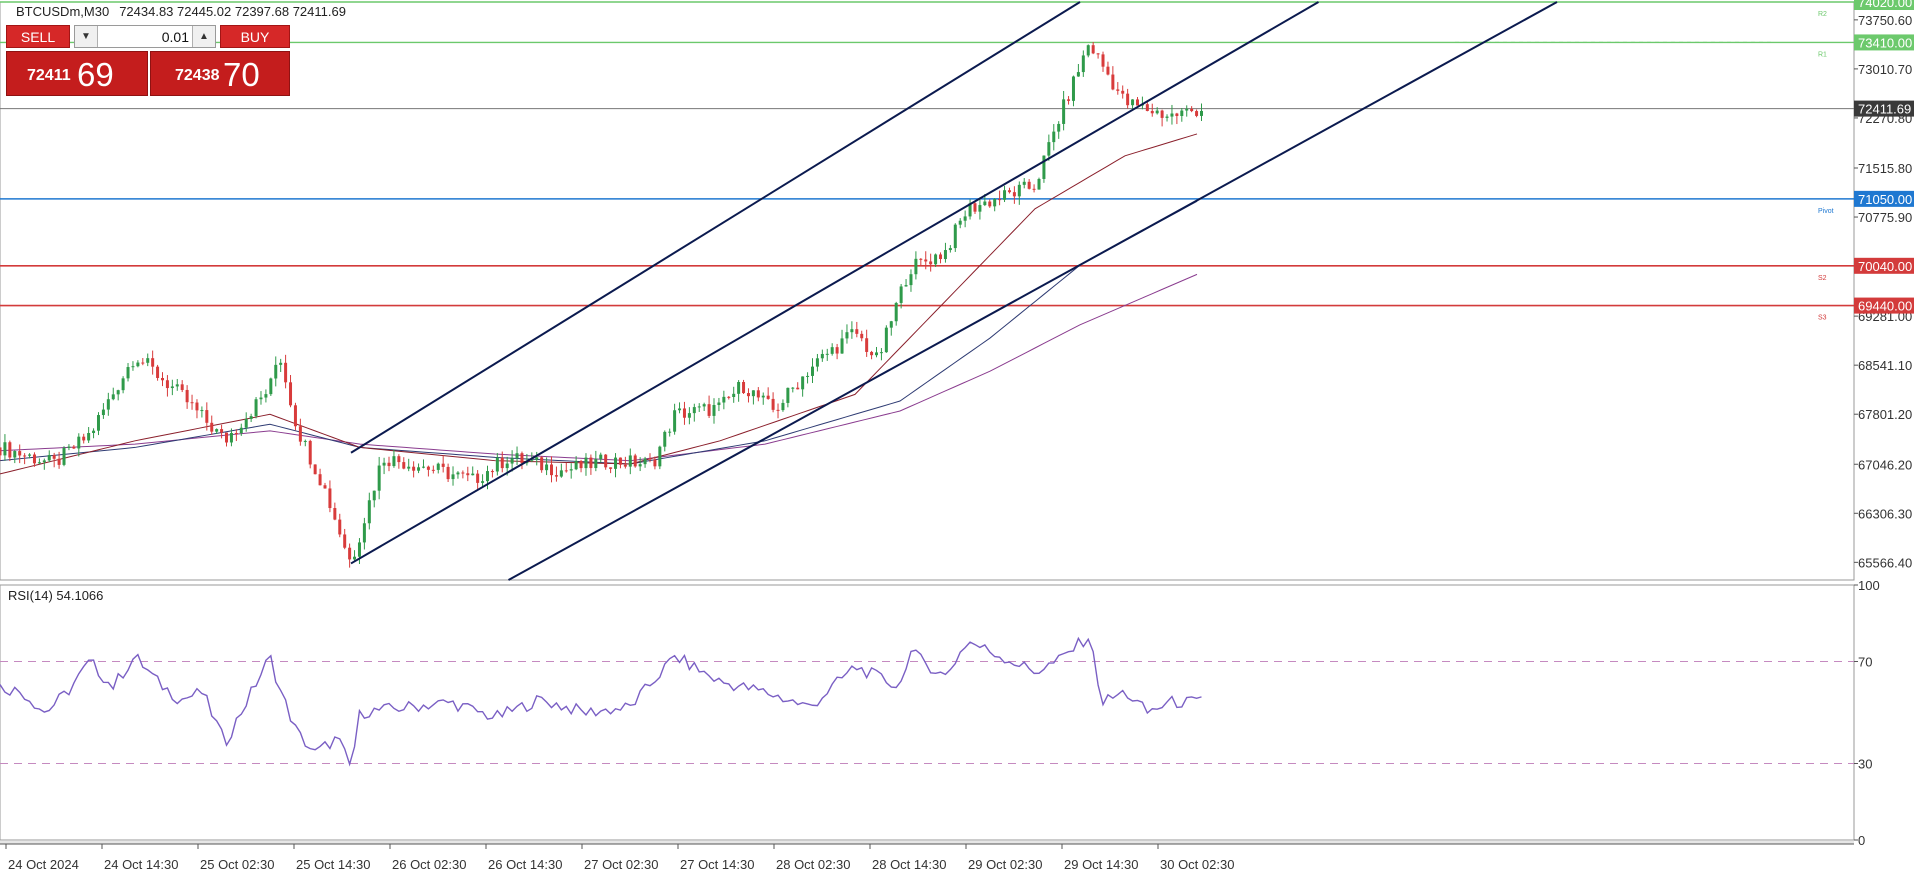 Image resolution: width=1916 pixels, height=874 pixels. I want to click on y-tick-label: 70775.90, so click(1885, 217).